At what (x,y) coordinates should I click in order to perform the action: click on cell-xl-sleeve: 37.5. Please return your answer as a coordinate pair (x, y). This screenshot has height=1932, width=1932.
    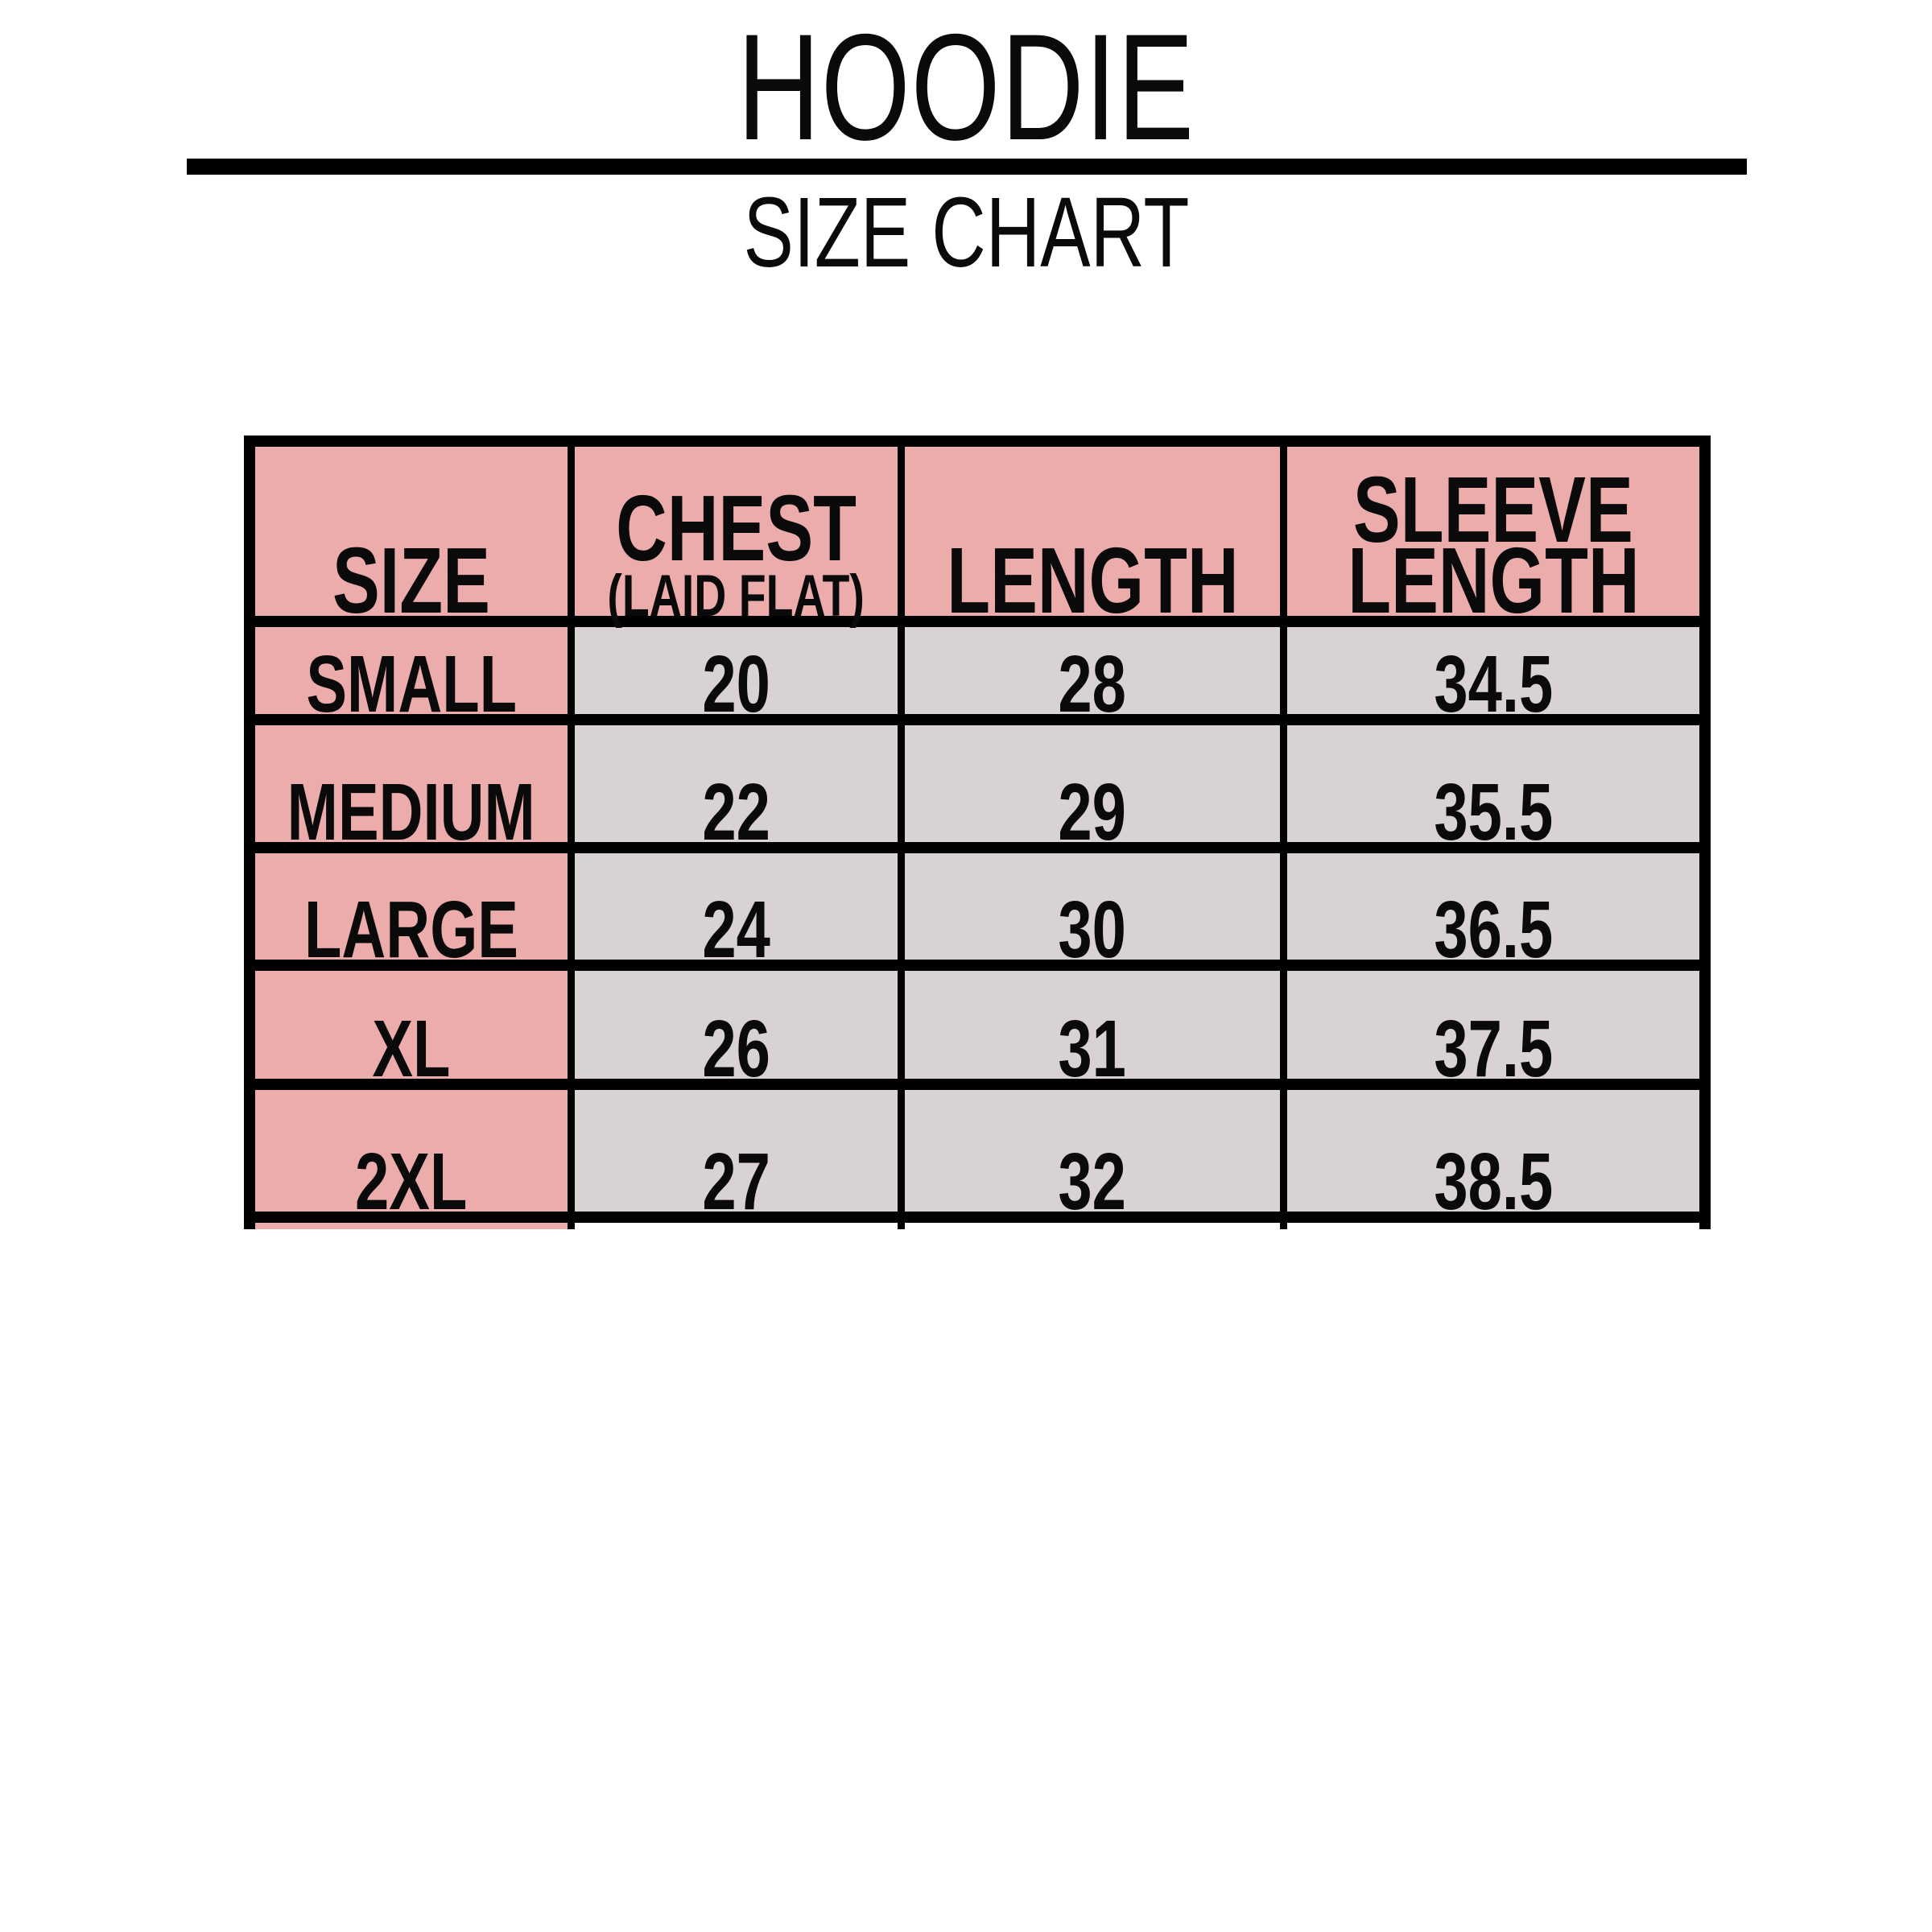
    Looking at the image, I should click on (1493, 1030).